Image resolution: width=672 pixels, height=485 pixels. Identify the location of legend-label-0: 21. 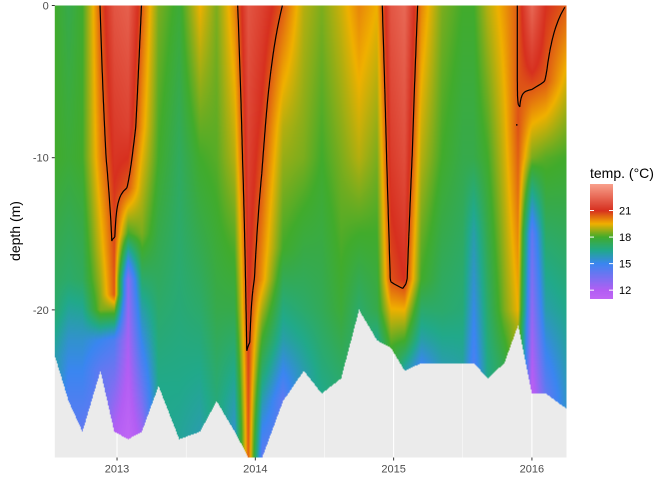
(625, 212).